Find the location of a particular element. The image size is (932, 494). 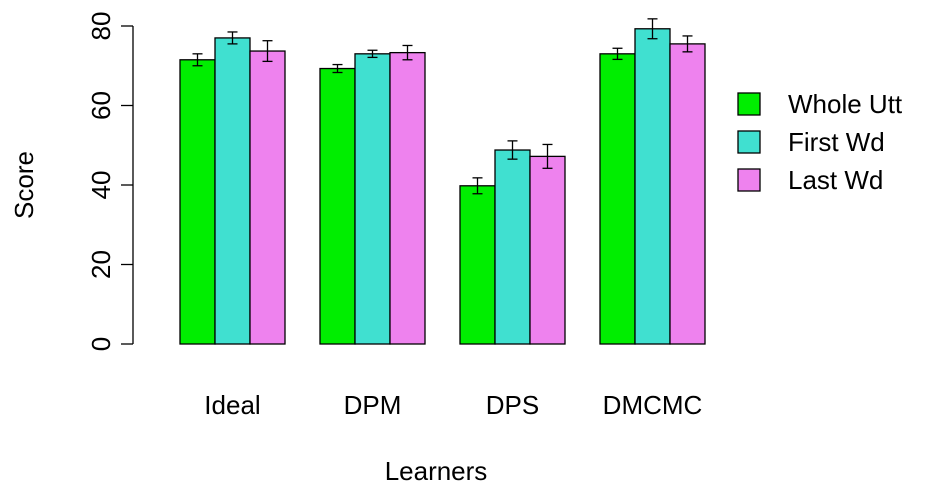

y-axis-title: Score is located at coordinates (24, 185).